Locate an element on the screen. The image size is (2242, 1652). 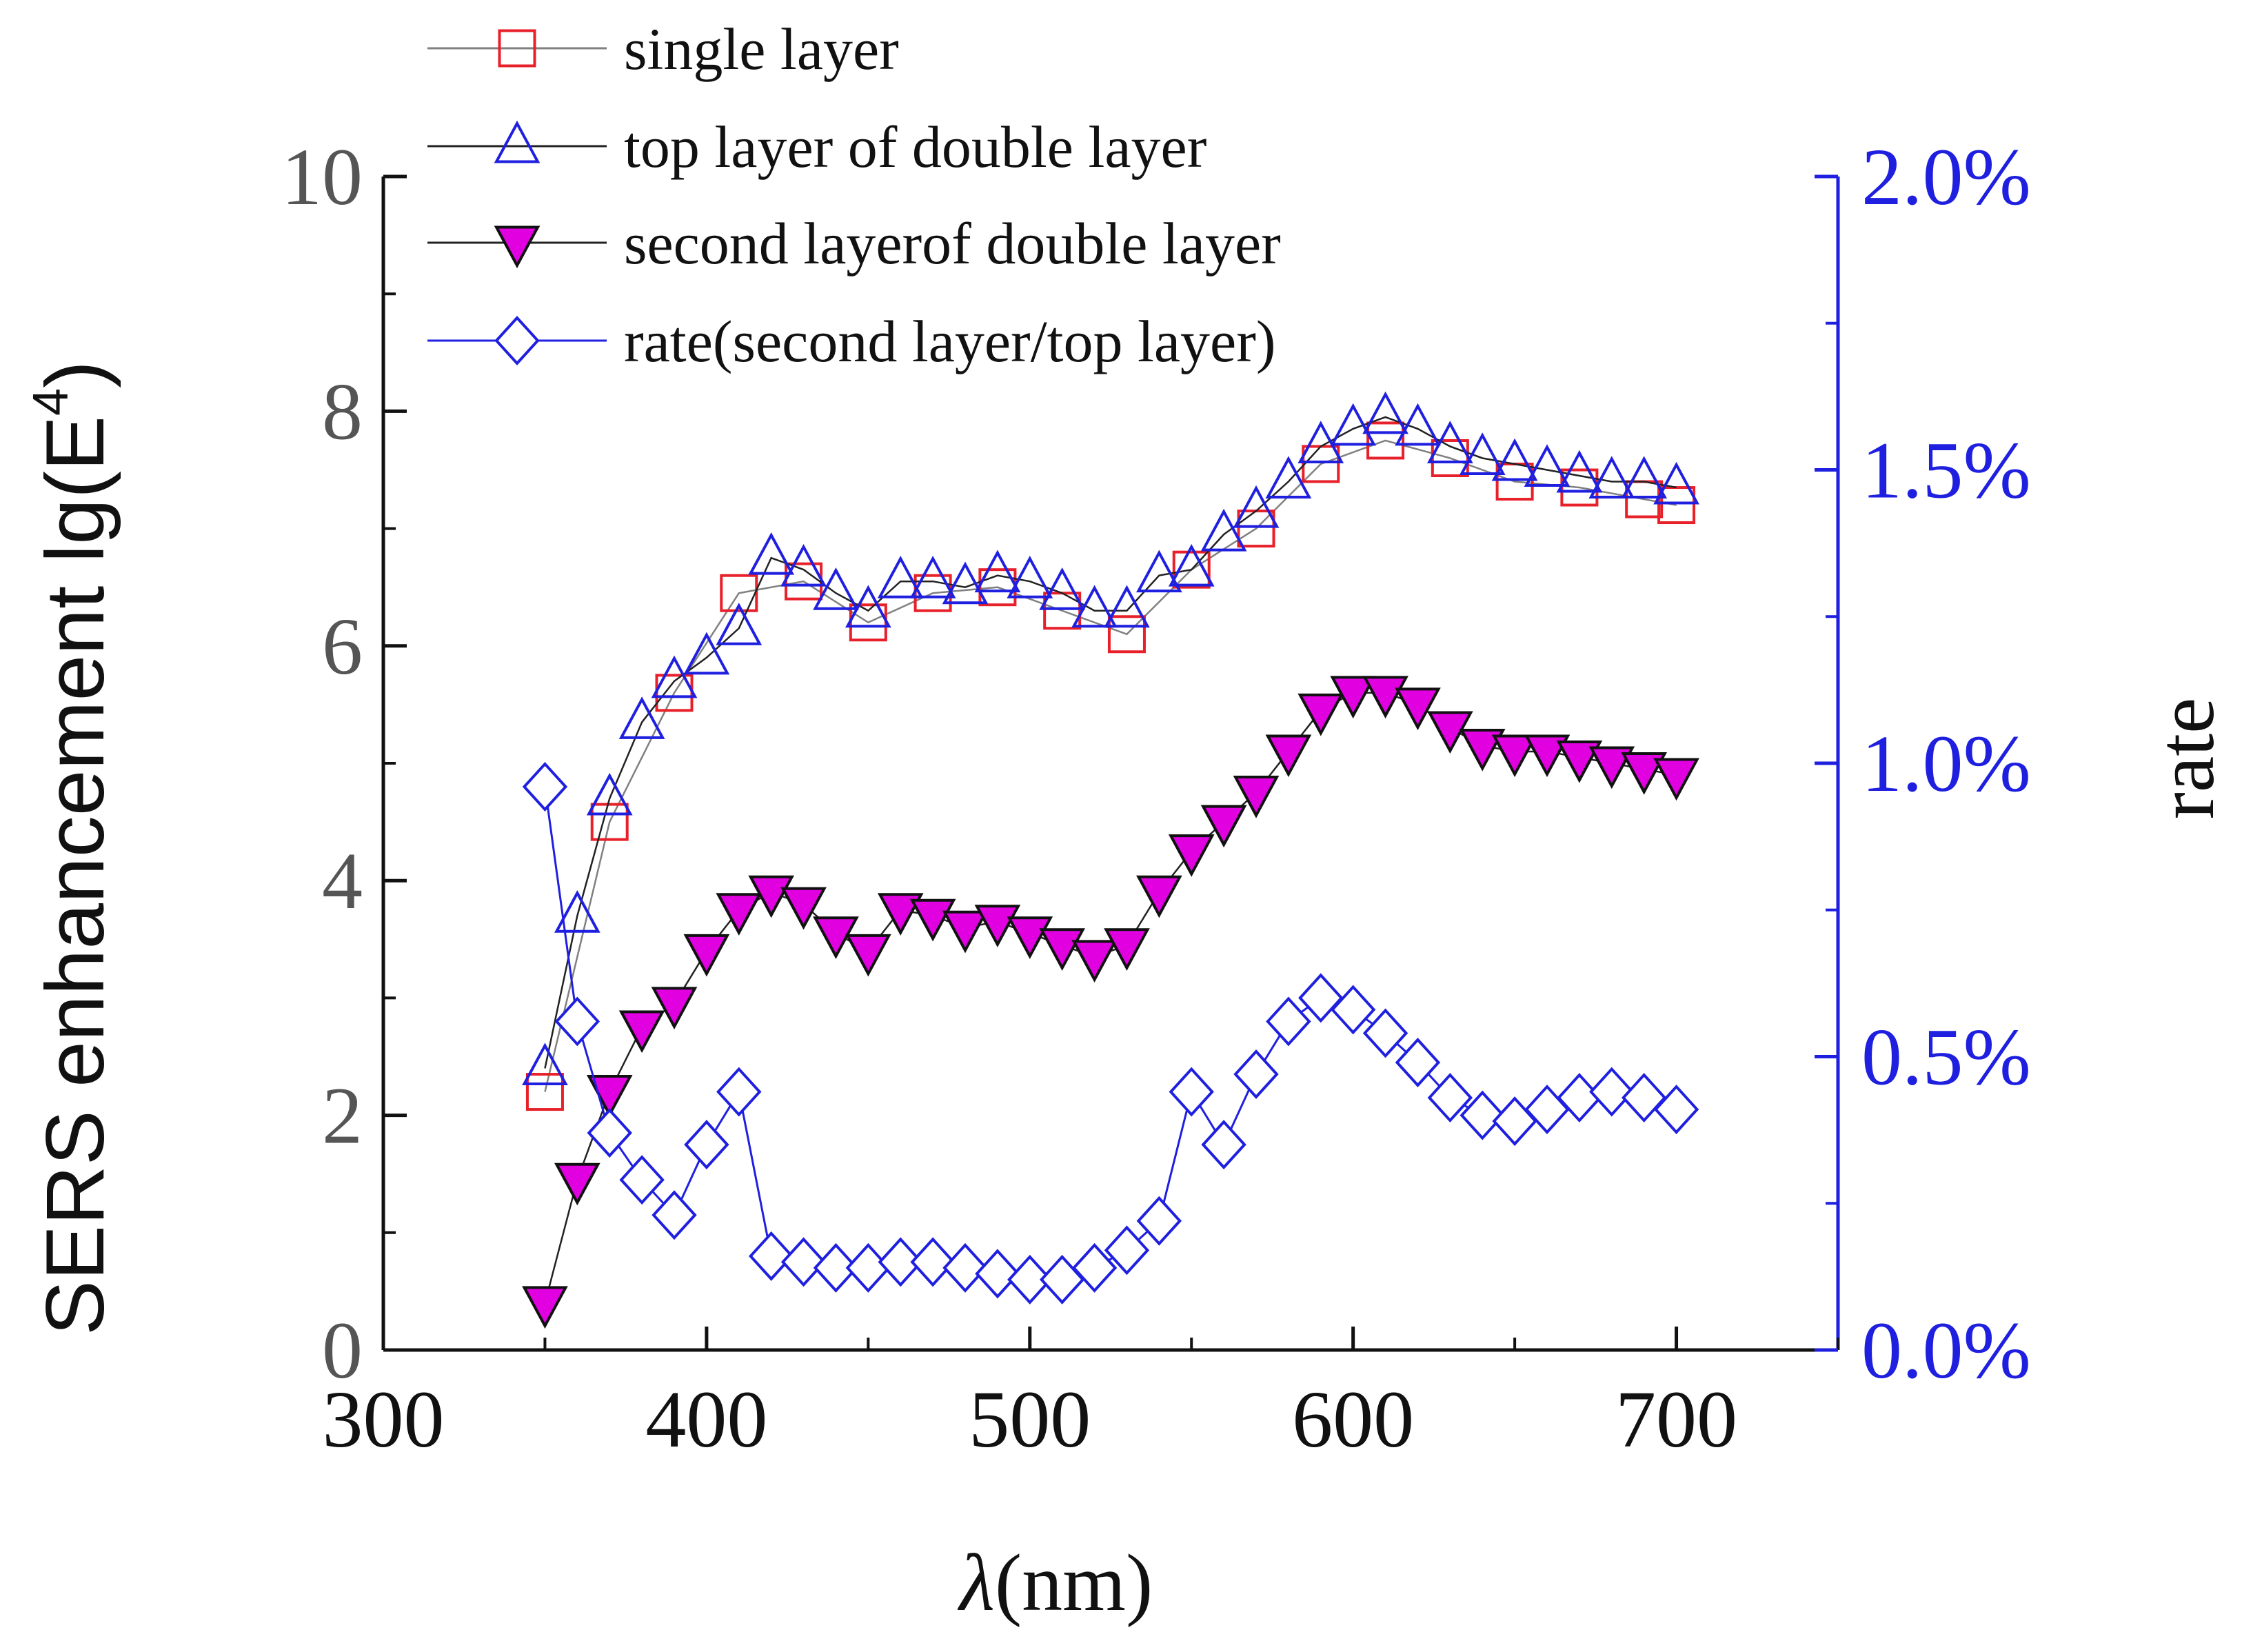
legend-entry: second layerof double layer is located at coordinates (854, 243).